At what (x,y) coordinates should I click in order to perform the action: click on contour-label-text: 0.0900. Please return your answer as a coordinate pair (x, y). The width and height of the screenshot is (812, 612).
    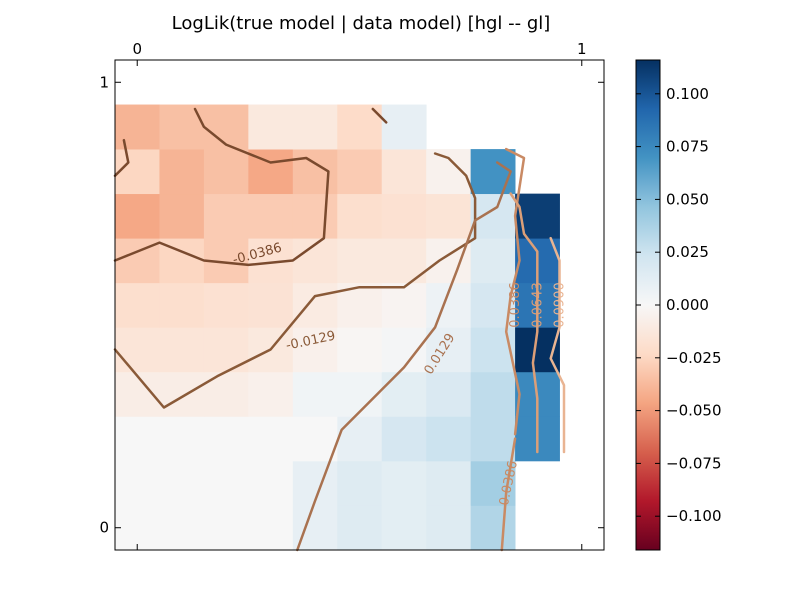
    Looking at the image, I should click on (560, 305).